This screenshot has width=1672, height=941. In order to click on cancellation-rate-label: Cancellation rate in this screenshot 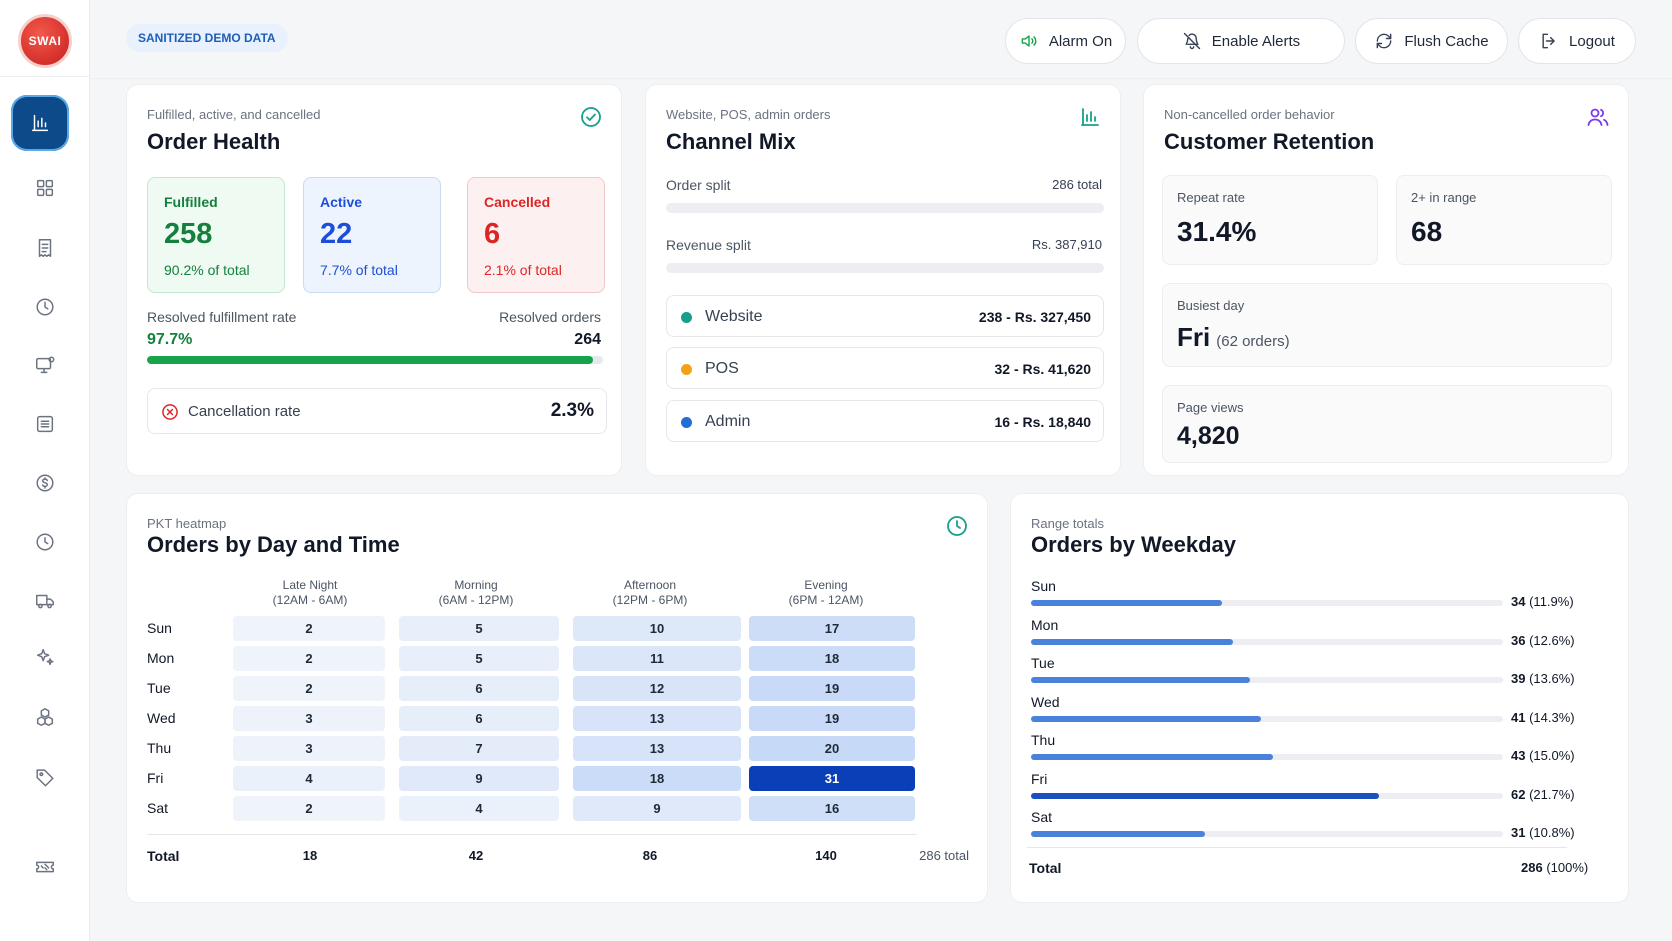, I will do `click(244, 411)`.